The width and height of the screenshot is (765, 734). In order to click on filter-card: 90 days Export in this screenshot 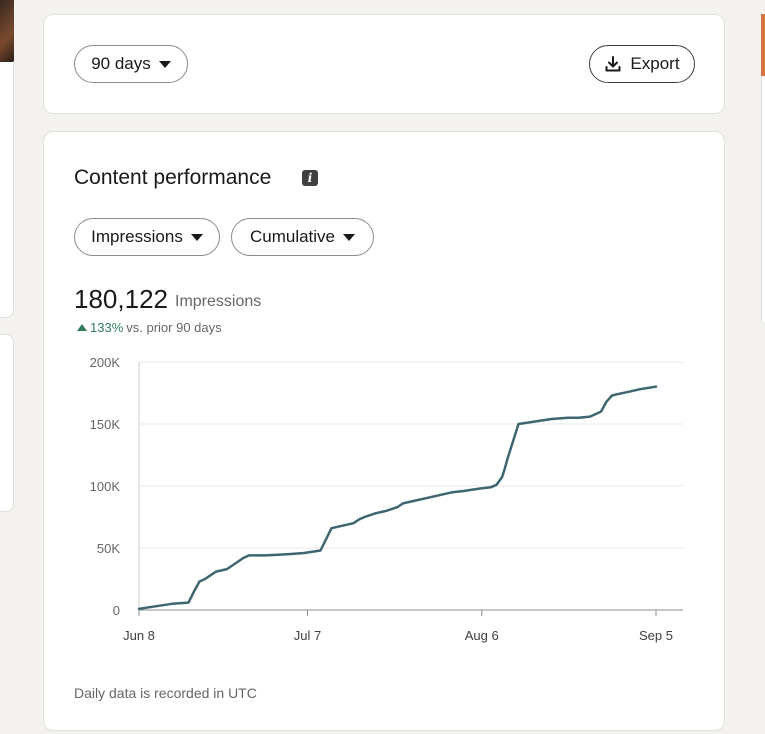, I will do `click(384, 64)`.